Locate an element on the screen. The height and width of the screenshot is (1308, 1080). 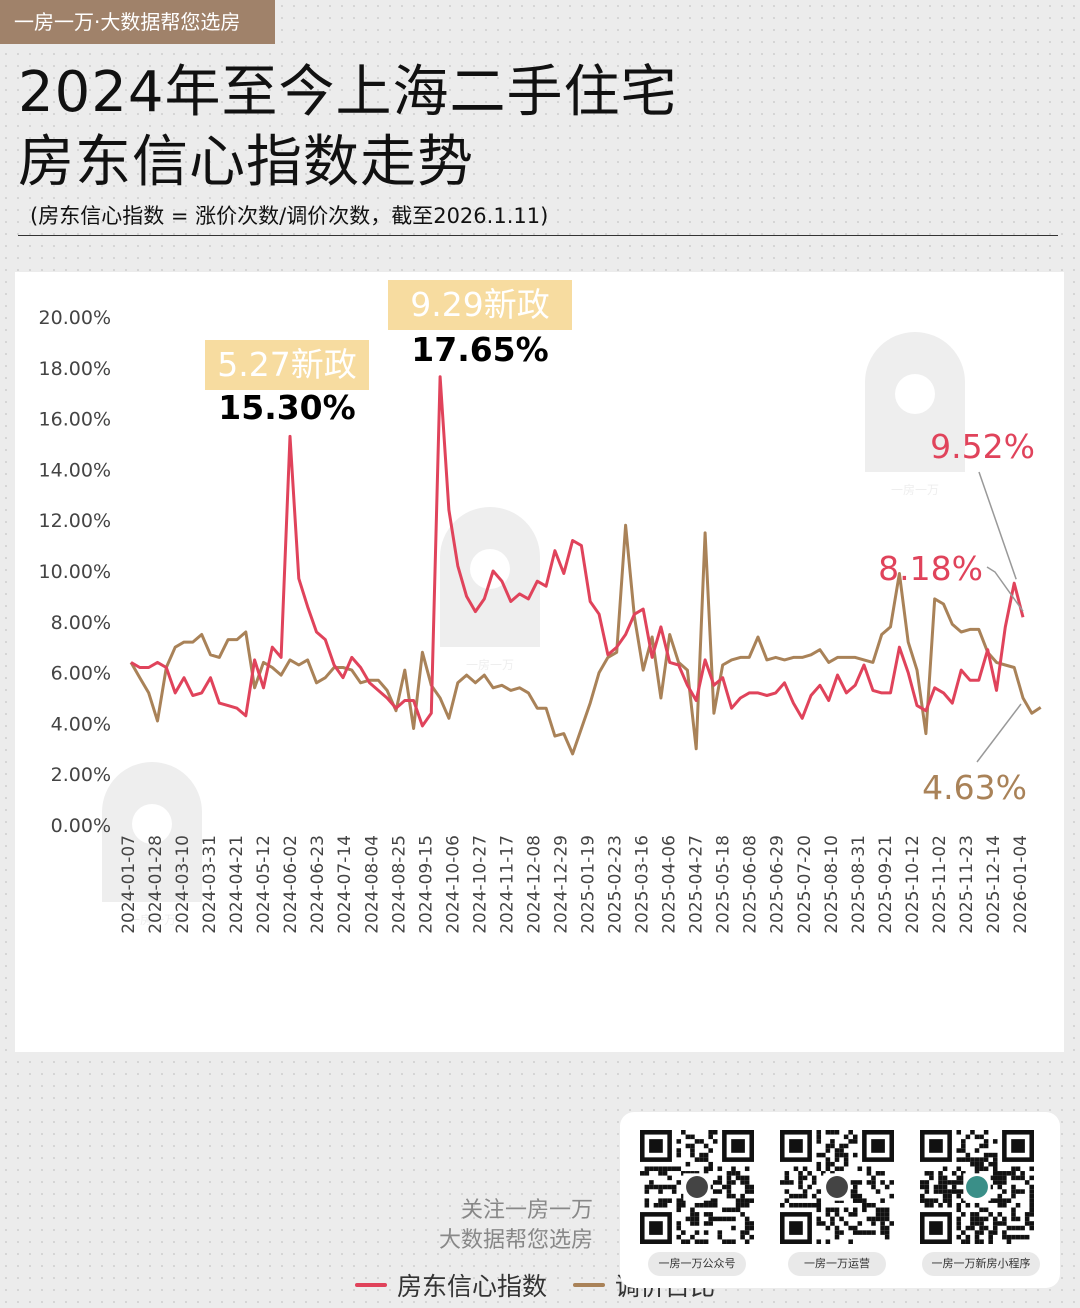
badge-929-bg is located at coordinates (480, 305).